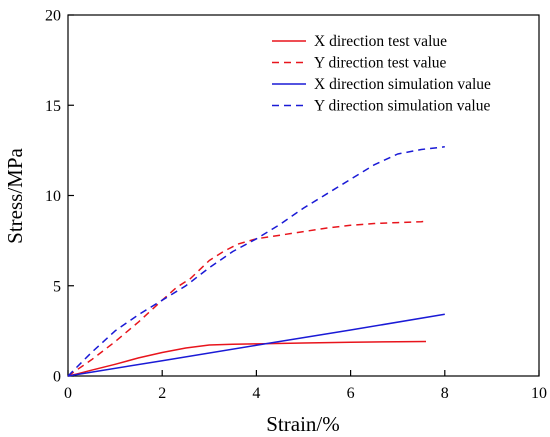  Describe the element at coordinates (402, 84) in the screenshot. I see `legend-label: X direction simulation value` at that location.